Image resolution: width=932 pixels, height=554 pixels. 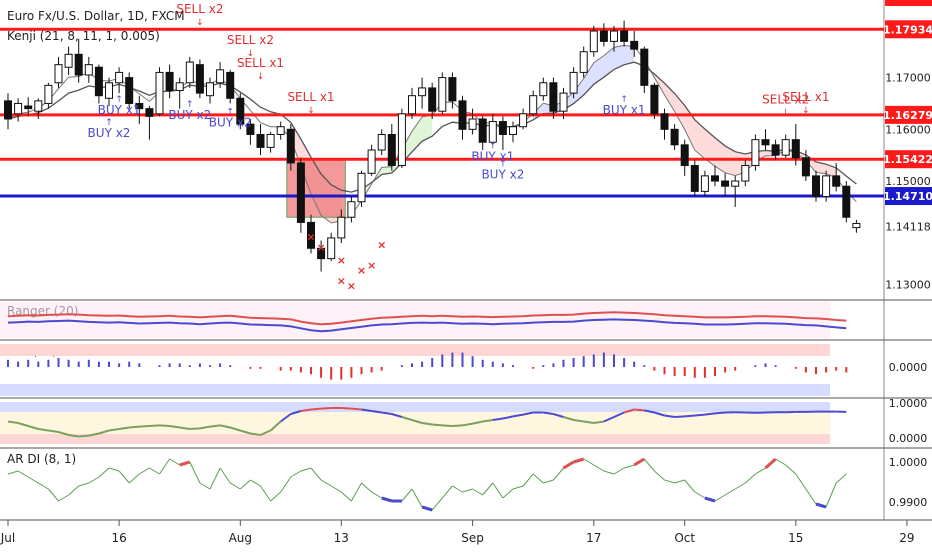 What do you see at coordinates (41, 459) in the screenshot?
I see `pane-label: AR DI (8, 1)` at bounding box center [41, 459].